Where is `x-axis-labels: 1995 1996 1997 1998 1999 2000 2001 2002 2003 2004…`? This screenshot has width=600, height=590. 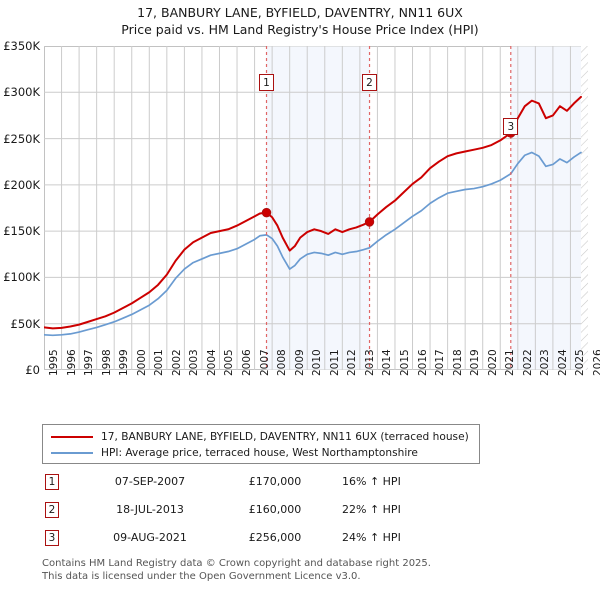
x-axis-labels: 1995 1996 1997 1998 1999 2000 2001 2002 2003 2004… is located at coordinates (300, 384).